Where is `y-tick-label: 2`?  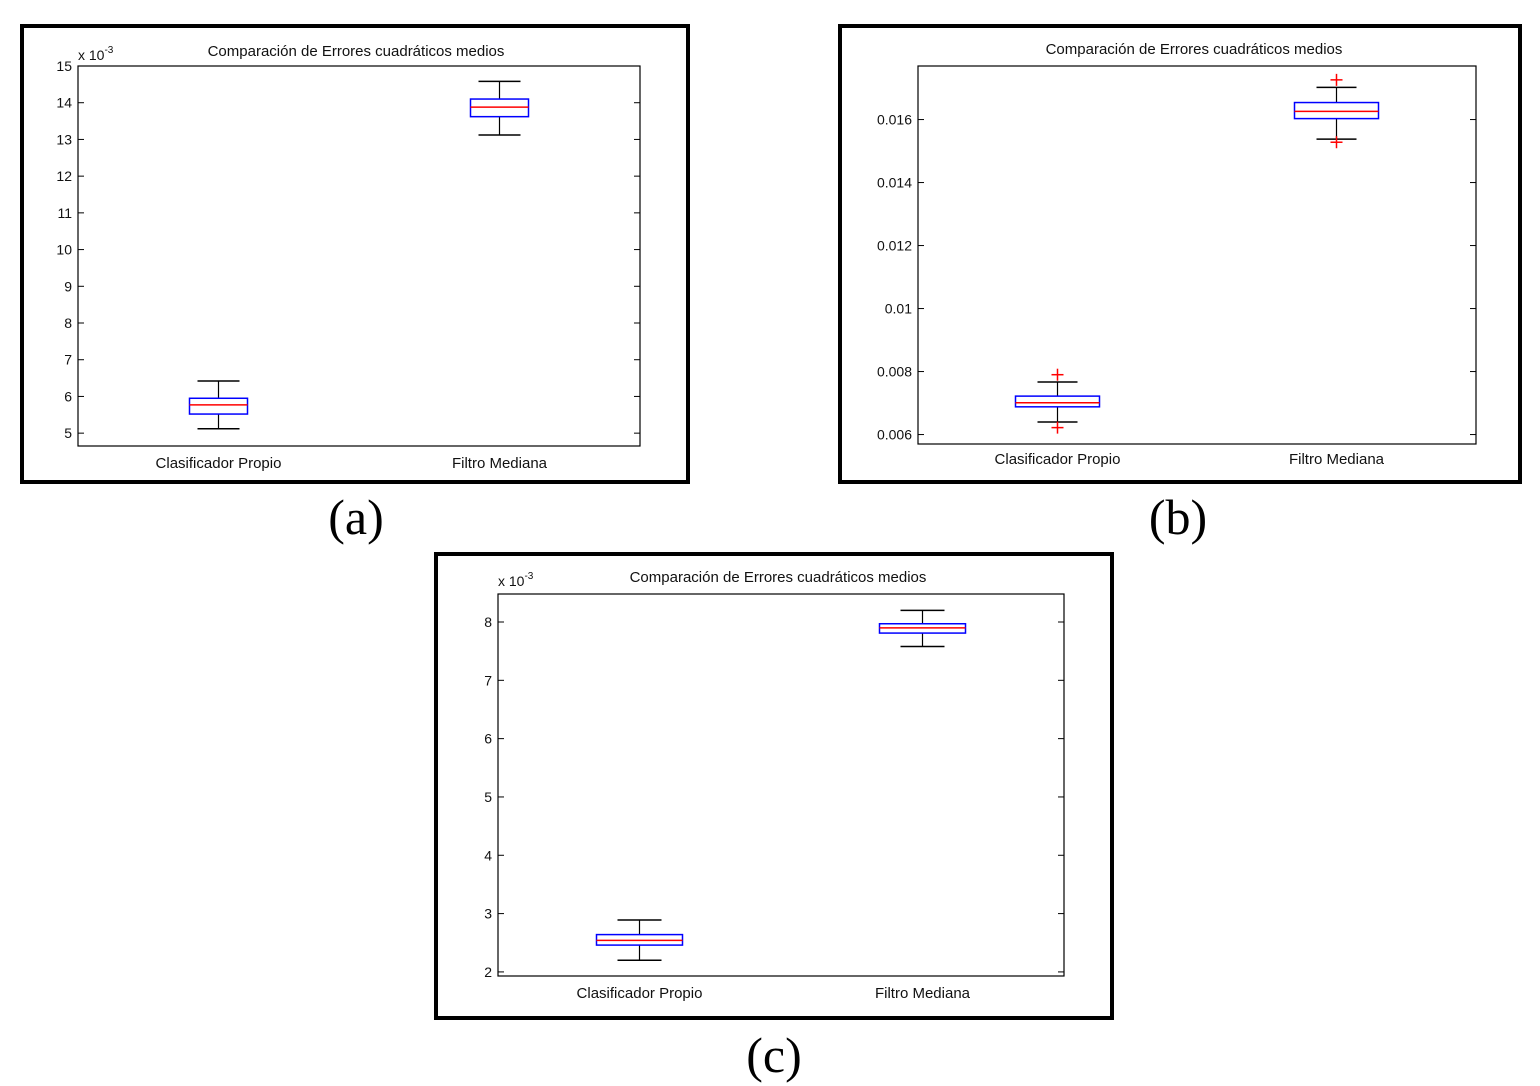
y-tick-label: 2 is located at coordinates (488, 972).